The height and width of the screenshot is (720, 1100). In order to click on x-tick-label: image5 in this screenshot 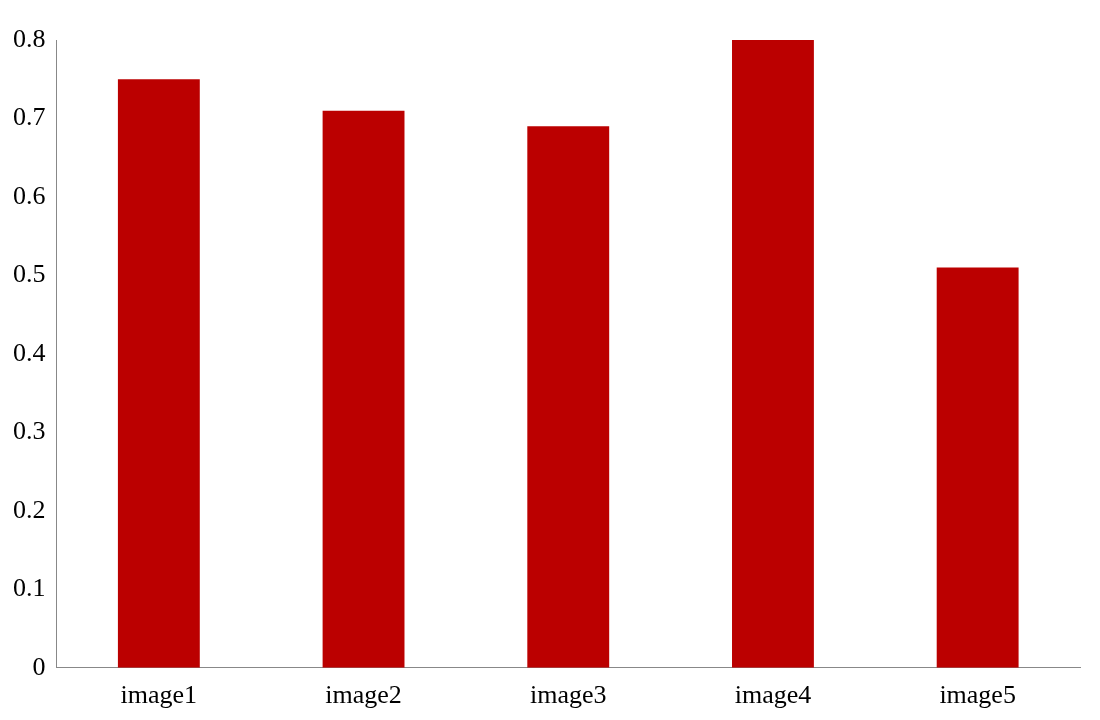, I will do `click(977, 695)`.